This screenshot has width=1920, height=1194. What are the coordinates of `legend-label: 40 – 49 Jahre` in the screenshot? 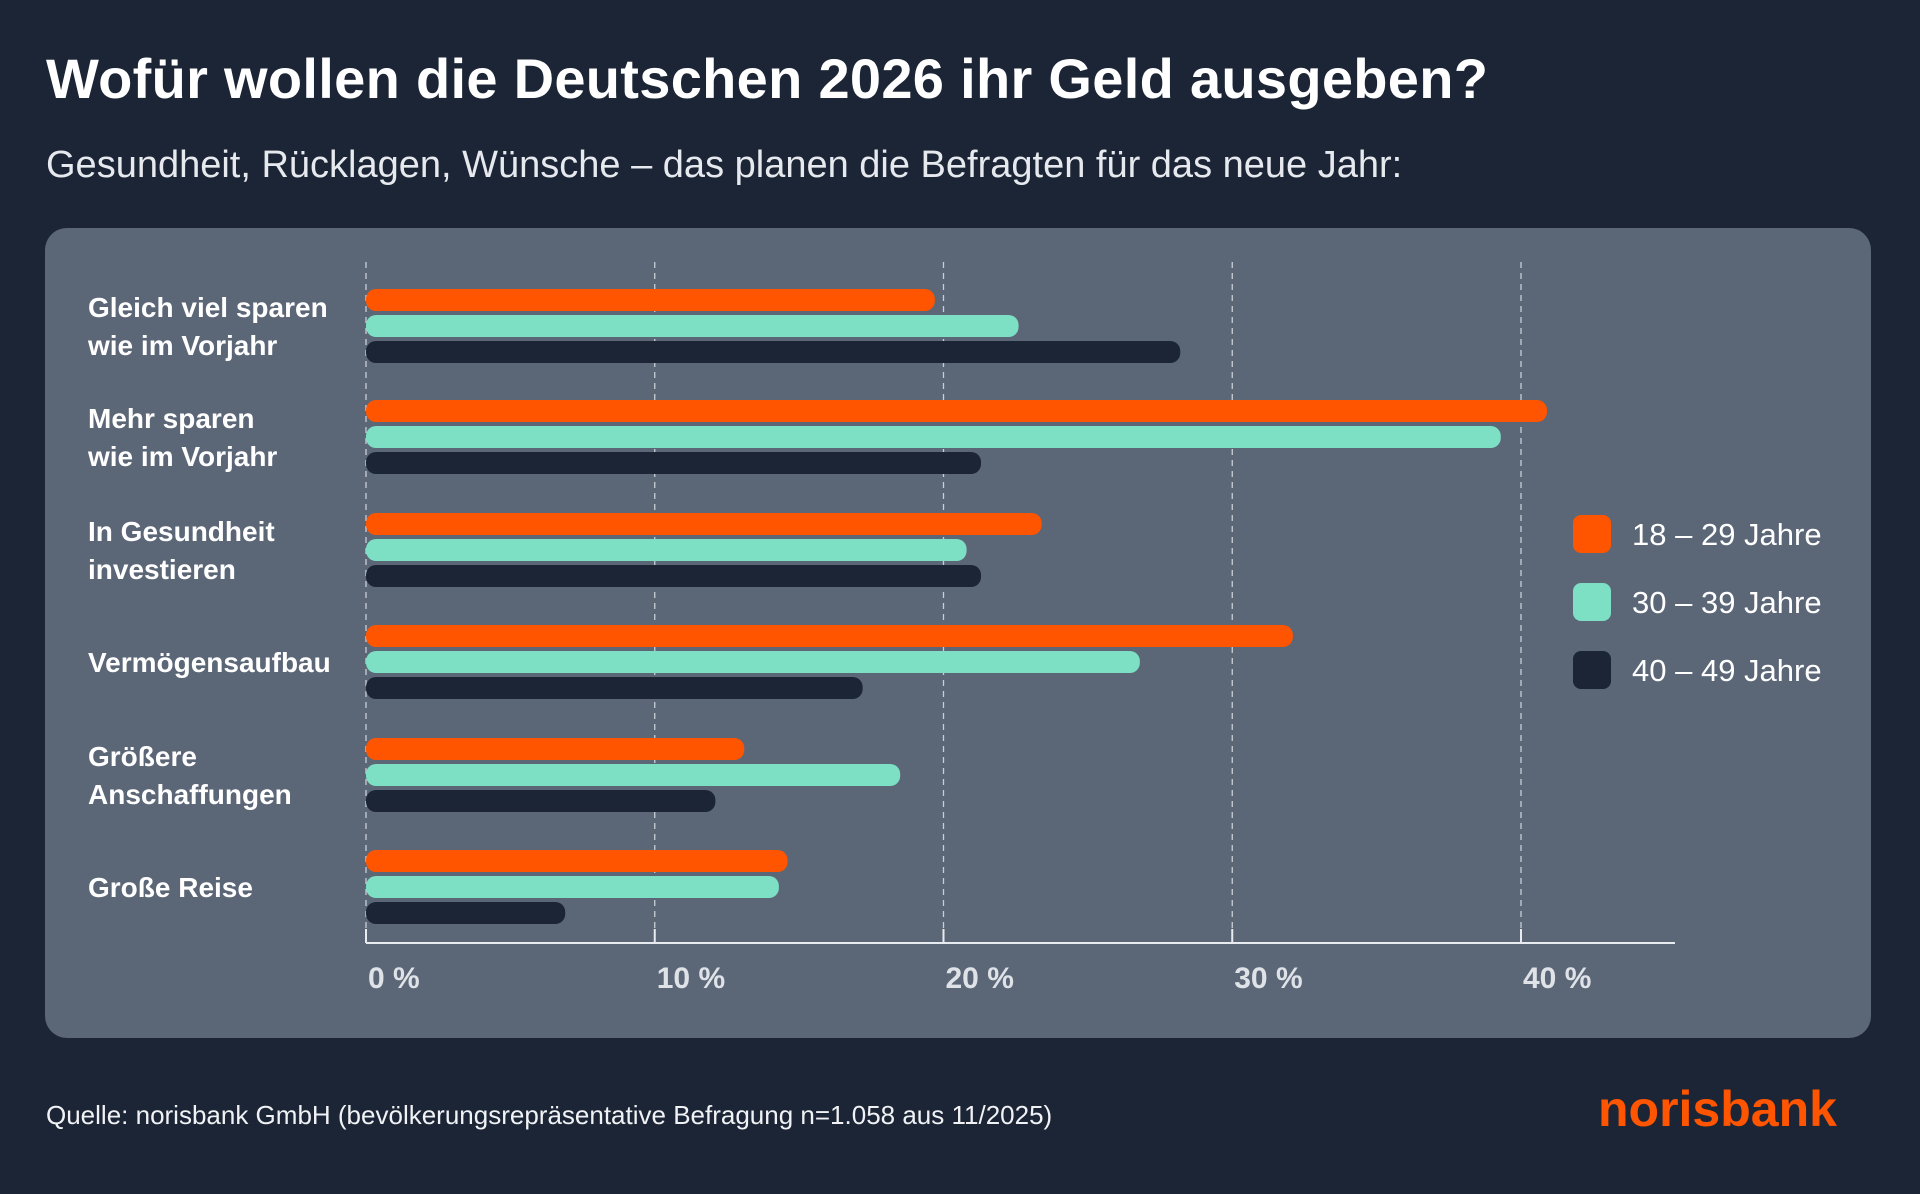 It's located at (1727, 670).